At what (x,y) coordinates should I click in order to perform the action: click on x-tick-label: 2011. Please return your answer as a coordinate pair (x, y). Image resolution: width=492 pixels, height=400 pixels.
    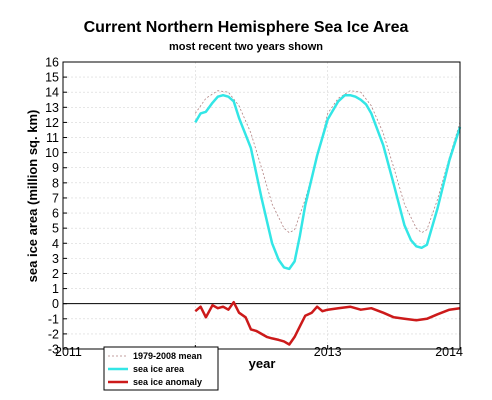
    Looking at the image, I should click on (68, 352).